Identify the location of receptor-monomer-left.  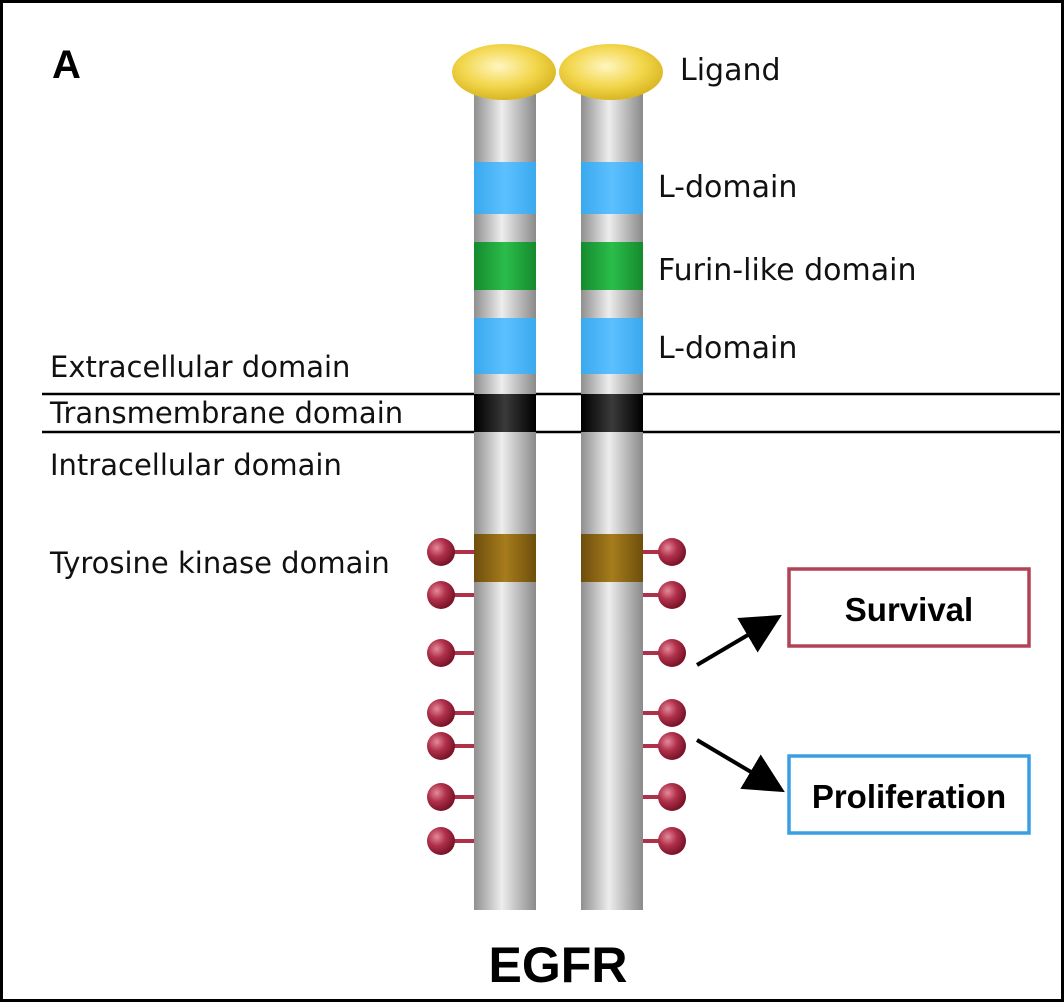
(505, 497).